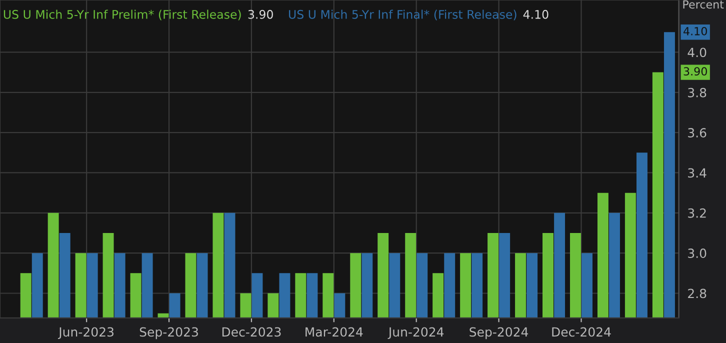  Describe the element at coordinates (251, 332) in the screenshot. I see `x-tick-label: Dec-2023` at that location.